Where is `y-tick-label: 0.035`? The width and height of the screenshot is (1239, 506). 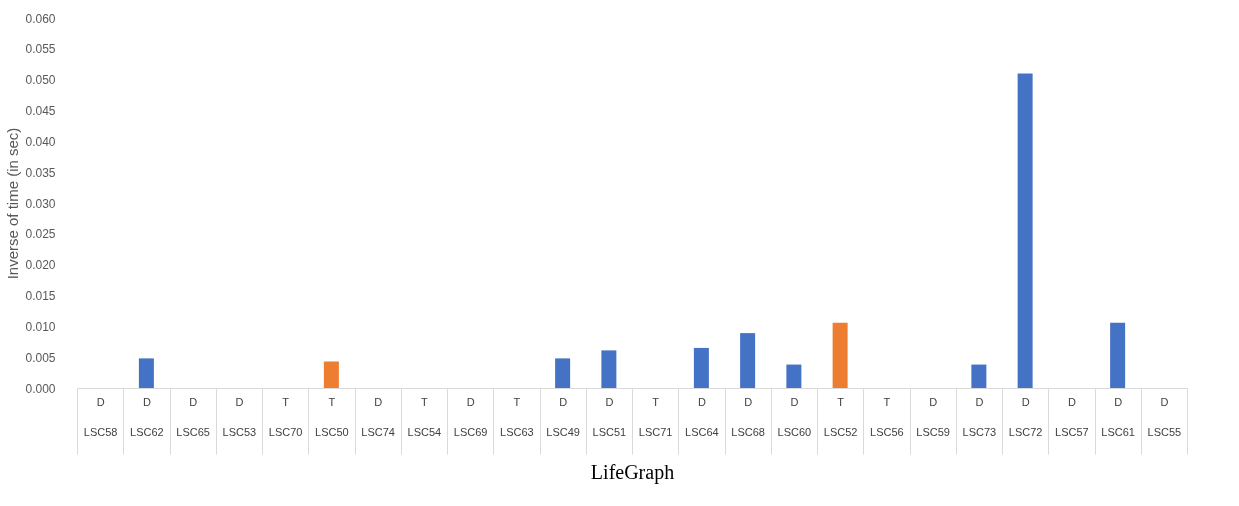 y-tick-label: 0.035 is located at coordinates (40, 172).